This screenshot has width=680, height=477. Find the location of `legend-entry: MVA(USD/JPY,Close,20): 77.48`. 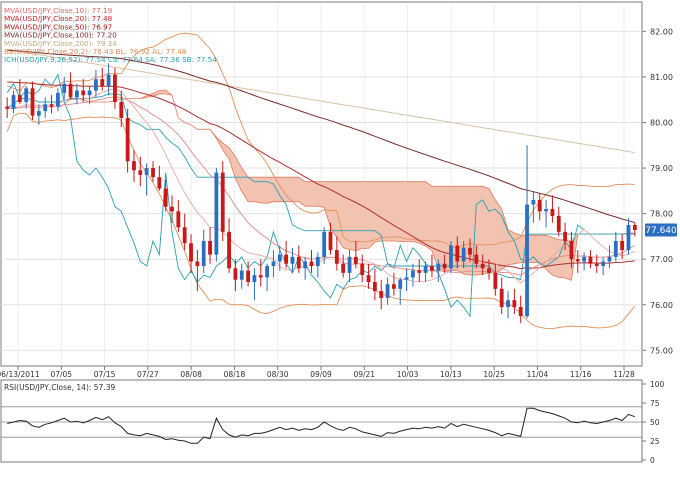

legend-entry: MVA(USD/JPY,Close,20): 77.48 is located at coordinates (58, 18).